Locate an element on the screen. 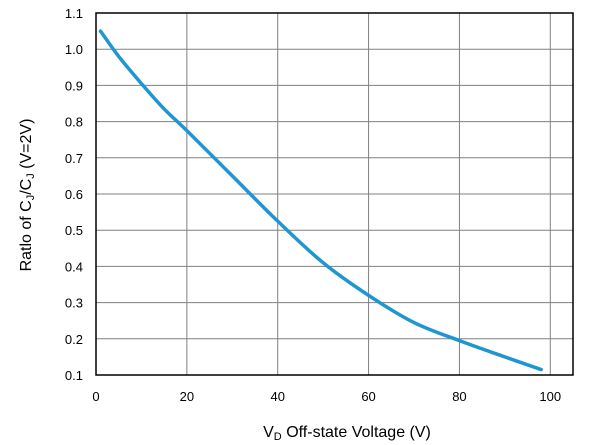  y-tick-label: 1.0 is located at coordinates (74, 49).